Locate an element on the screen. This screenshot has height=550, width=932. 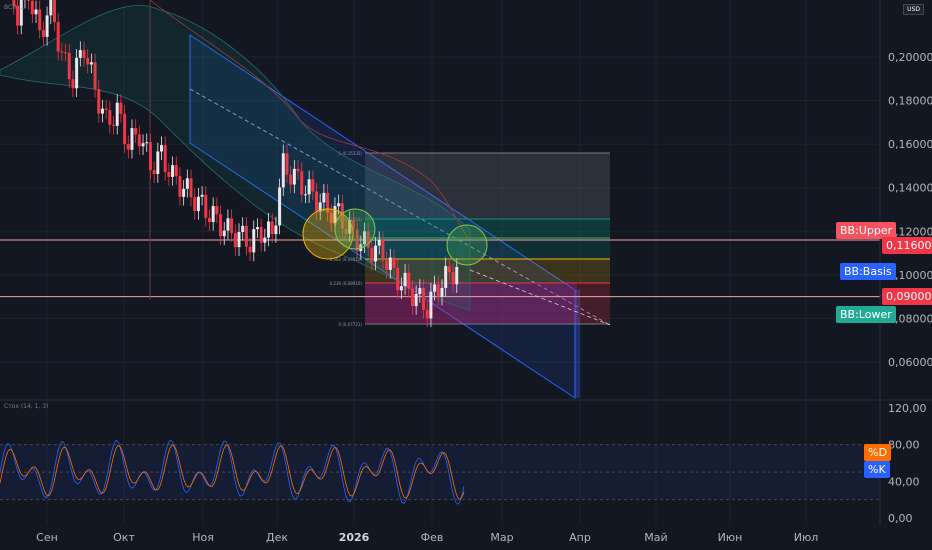
price-tick-label: 0,06000 is located at coordinates (910, 362).